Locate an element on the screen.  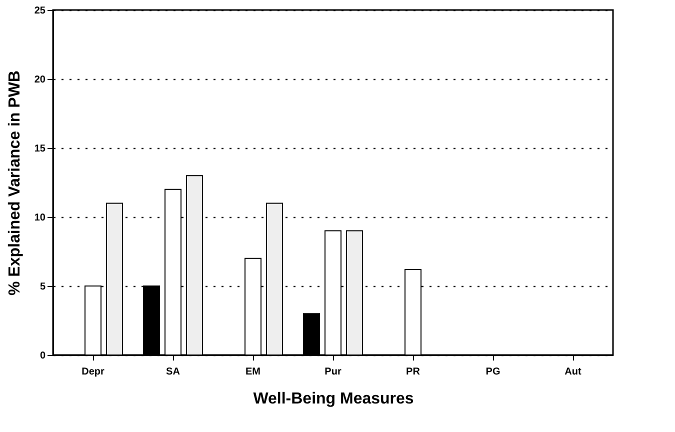
x-tick-label: Pur is located at coordinates (333, 372).